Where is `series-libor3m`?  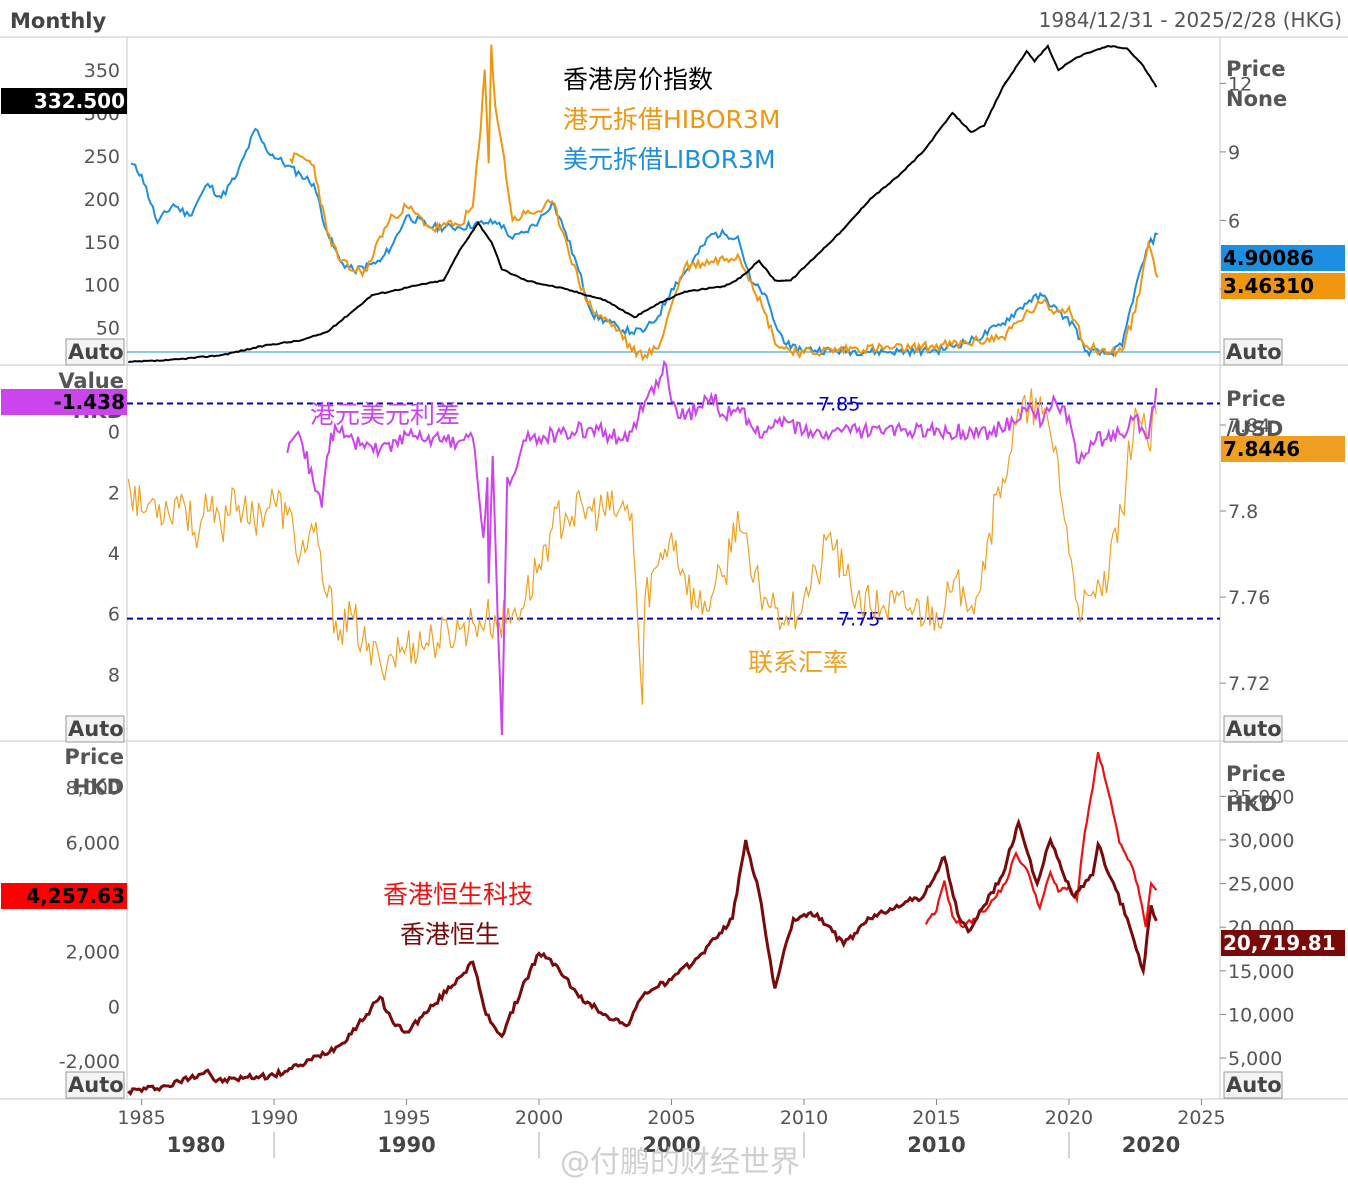
series-libor3m is located at coordinates (644, 242).